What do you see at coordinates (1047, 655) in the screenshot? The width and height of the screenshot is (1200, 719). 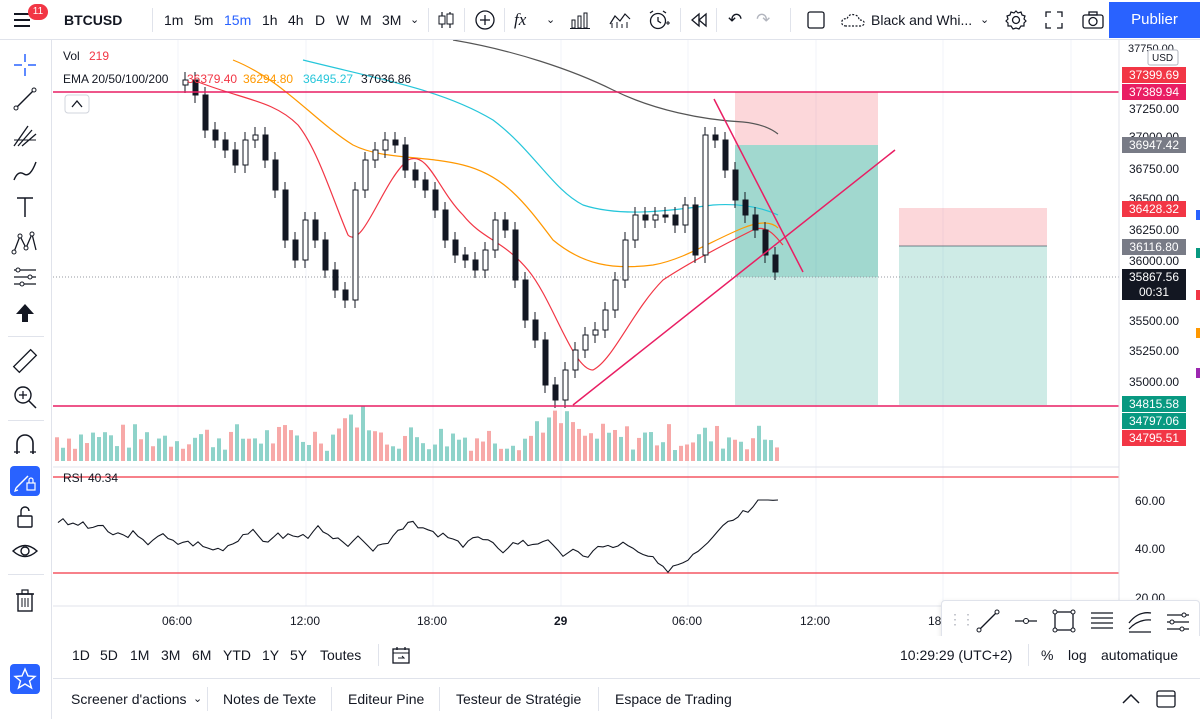 I see `percent-scale-toggle: %` at bounding box center [1047, 655].